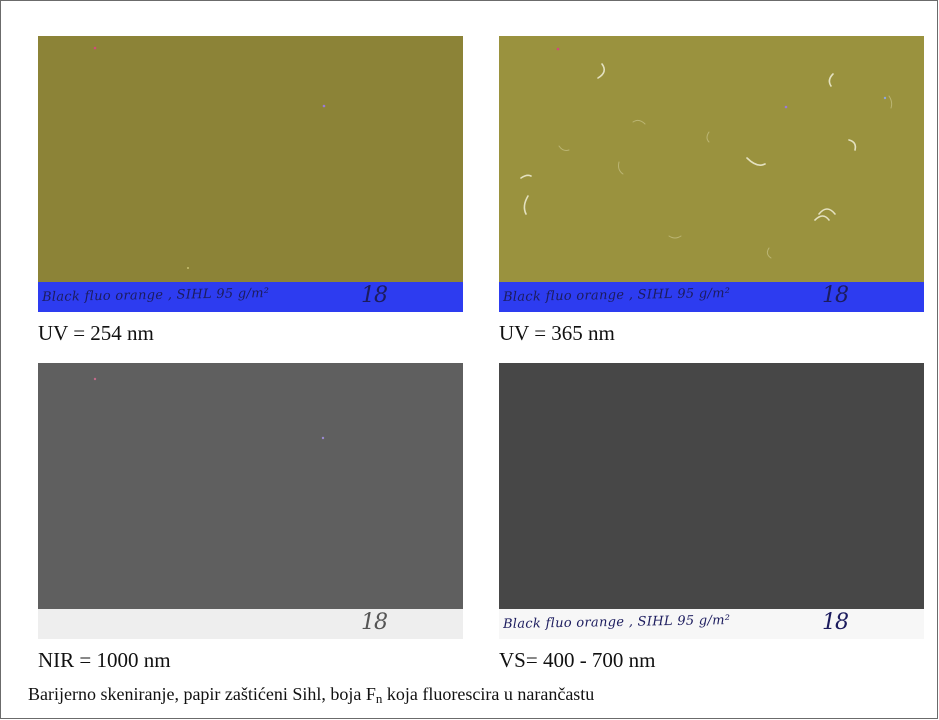 The image size is (939, 720). I want to click on caption-nir-1000: NIR = 1000 nm, so click(104, 660).